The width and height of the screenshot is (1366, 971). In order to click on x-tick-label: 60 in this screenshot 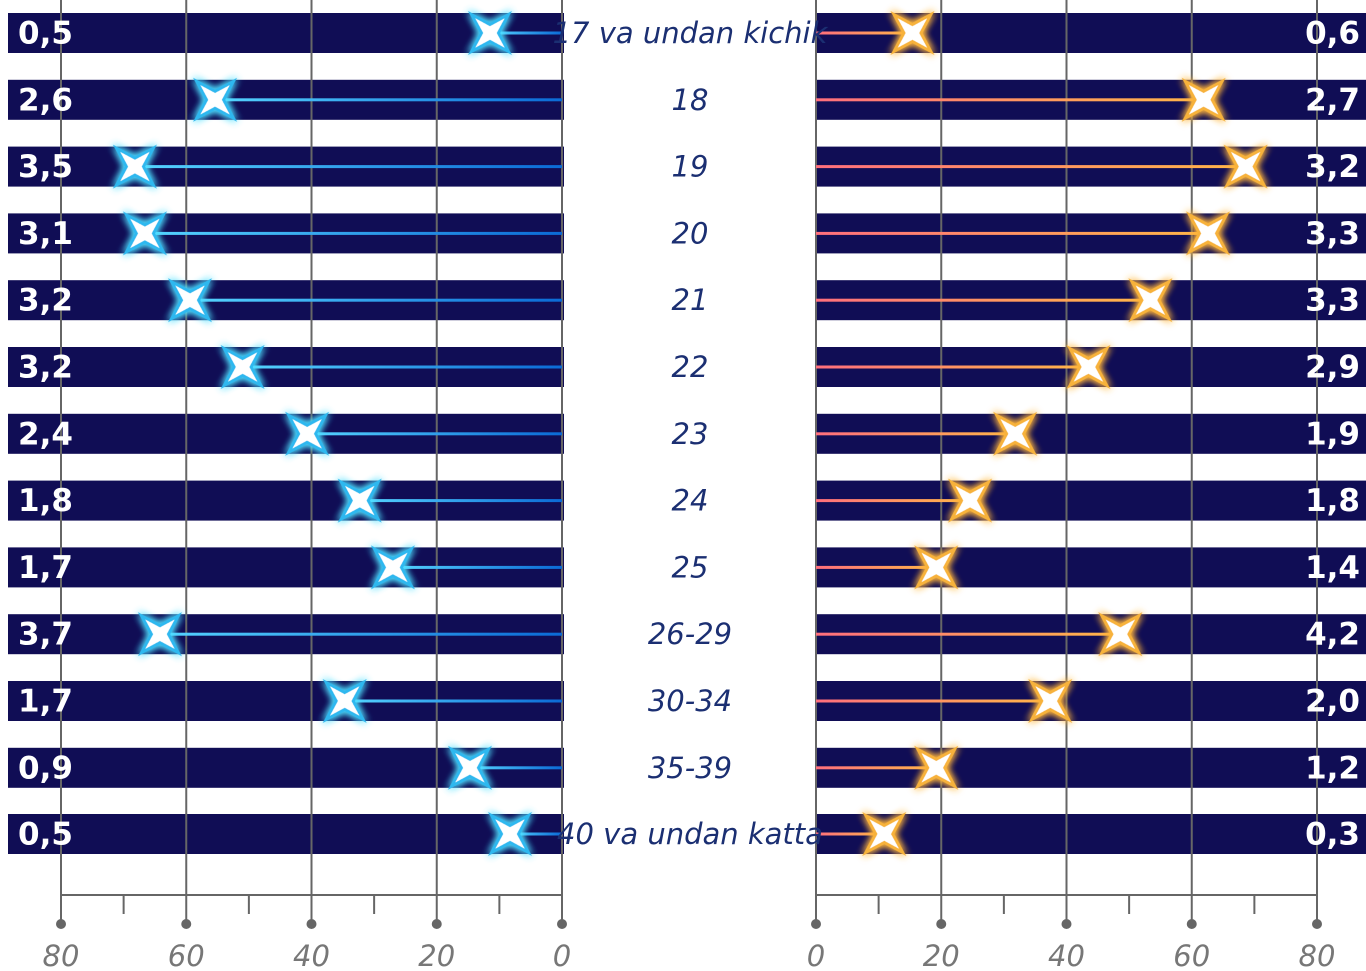, I will do `click(1191, 955)`.